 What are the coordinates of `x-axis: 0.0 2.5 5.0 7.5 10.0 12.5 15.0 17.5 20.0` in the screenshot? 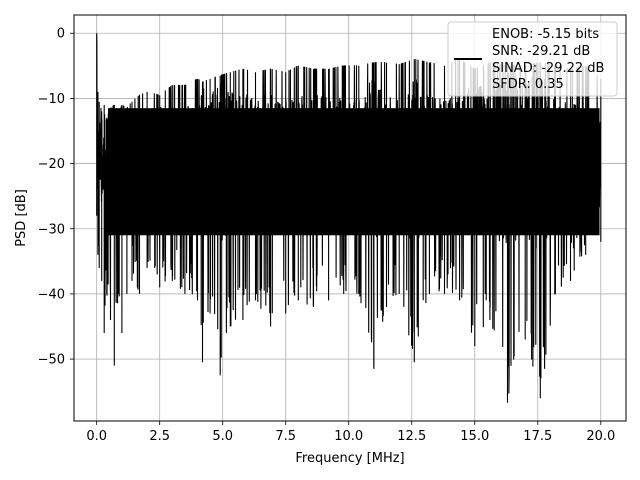 It's located at (350, 432).